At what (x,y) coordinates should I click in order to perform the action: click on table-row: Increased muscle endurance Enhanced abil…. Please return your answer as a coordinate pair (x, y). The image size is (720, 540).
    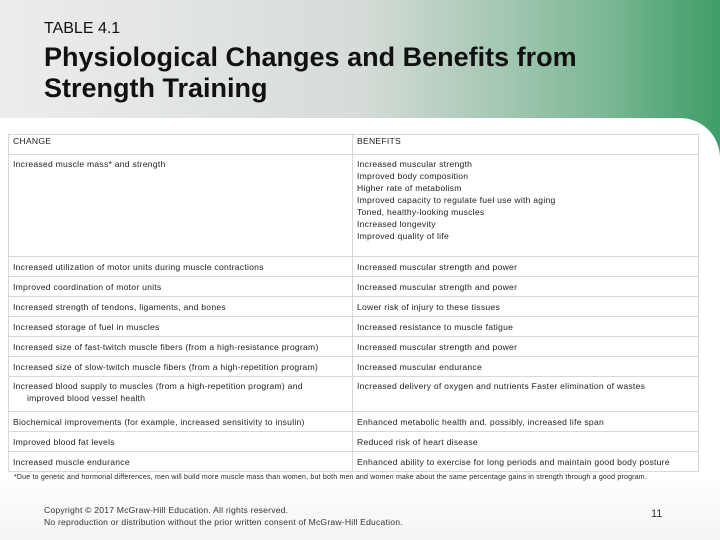
    Looking at the image, I should click on (353, 461).